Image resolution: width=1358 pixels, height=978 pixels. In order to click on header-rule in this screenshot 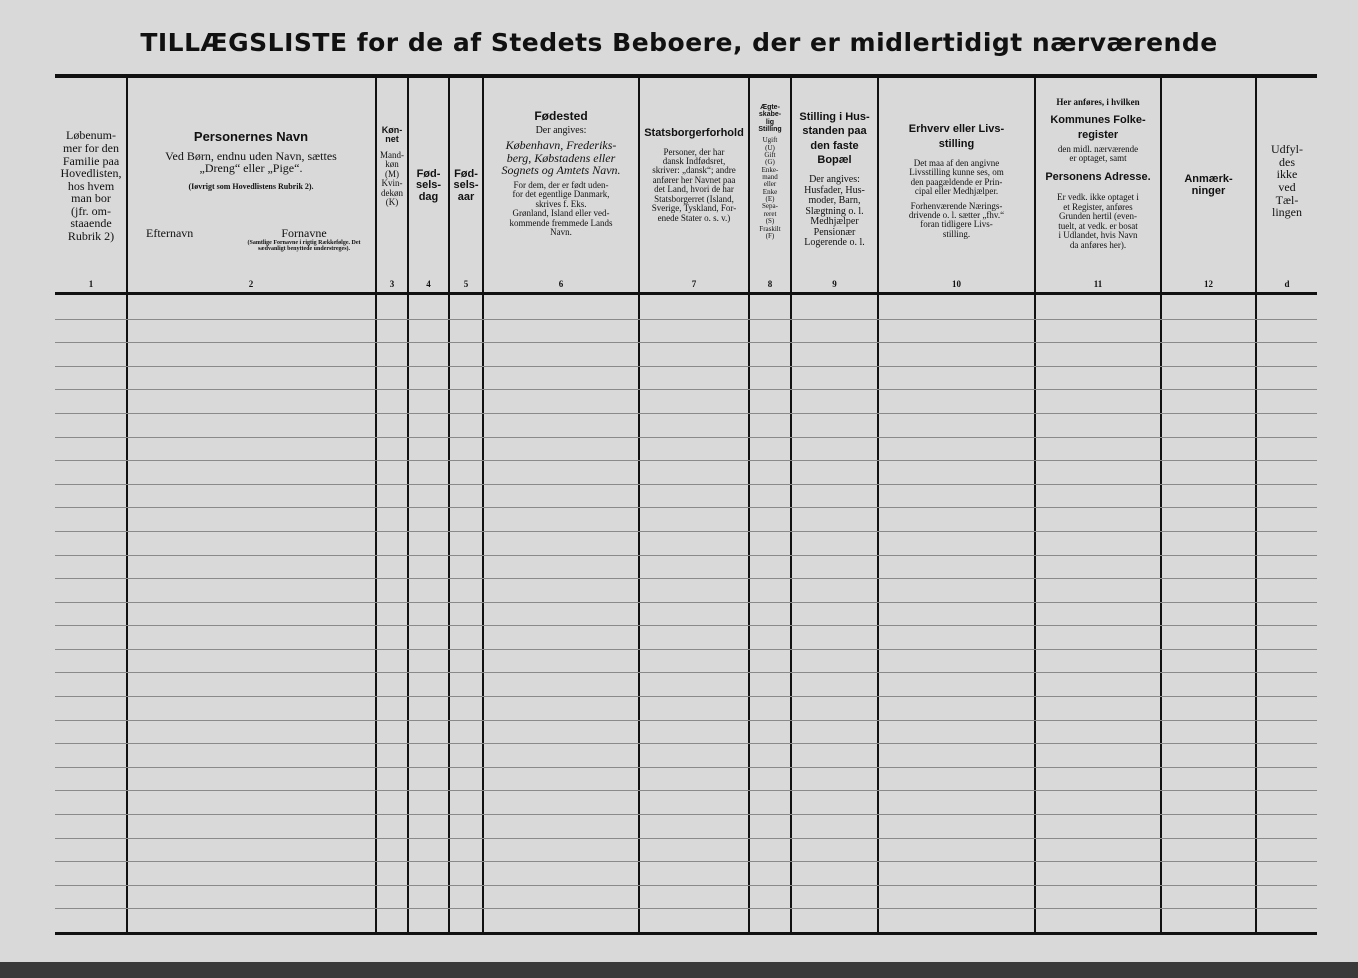, I will do `click(686, 293)`.